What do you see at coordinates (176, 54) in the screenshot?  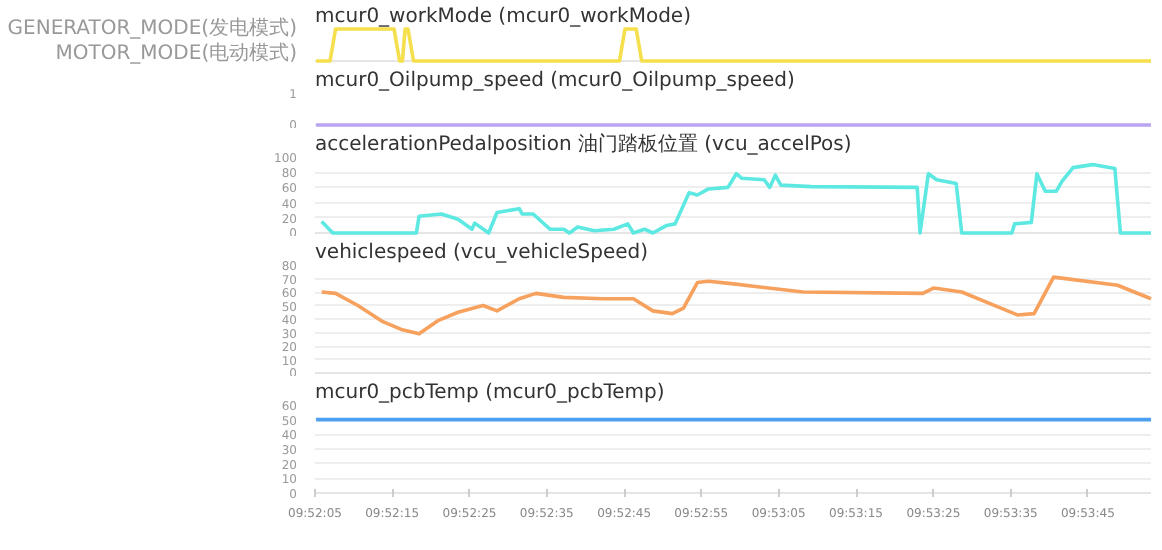 I see `category-label: MOTOR_MODE(电动模式)` at bounding box center [176, 54].